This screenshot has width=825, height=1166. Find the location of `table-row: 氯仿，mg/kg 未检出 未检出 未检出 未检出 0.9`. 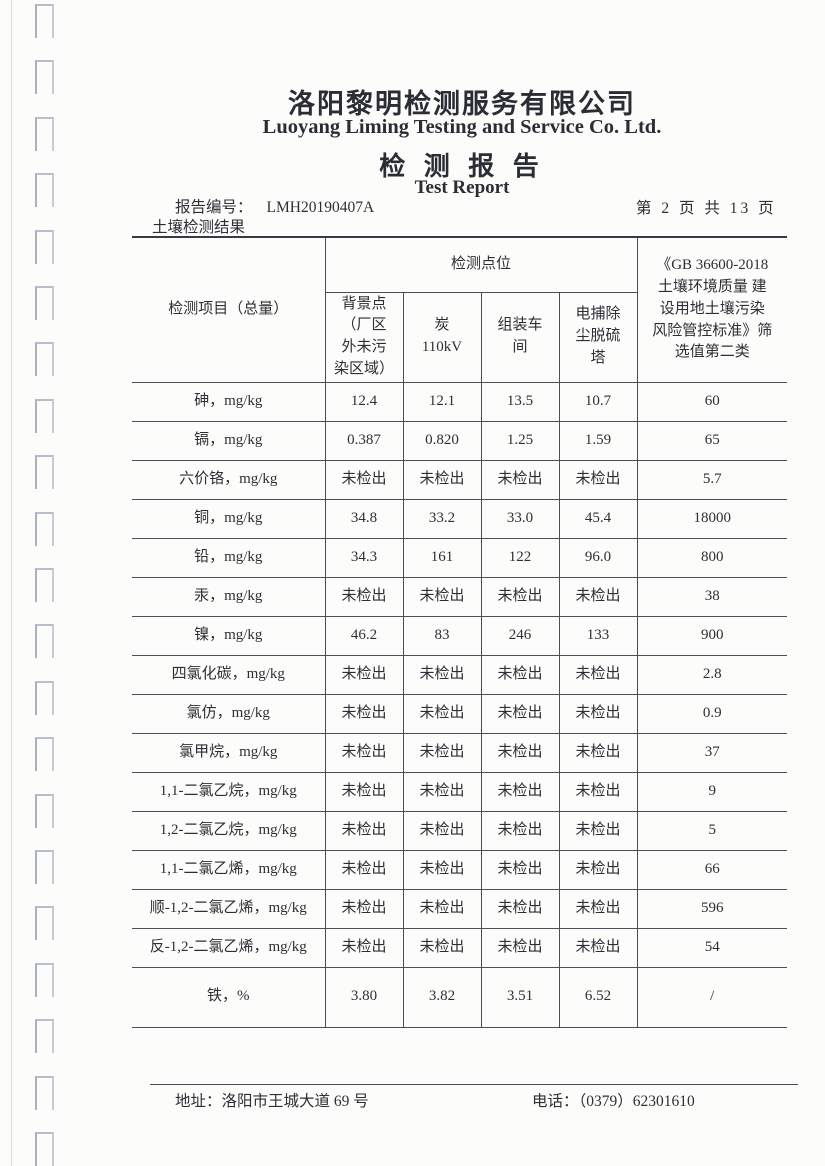

table-row: 氯仿，mg/kg 未检出 未检出 未检出 未检出 0.9 is located at coordinates (460, 713).